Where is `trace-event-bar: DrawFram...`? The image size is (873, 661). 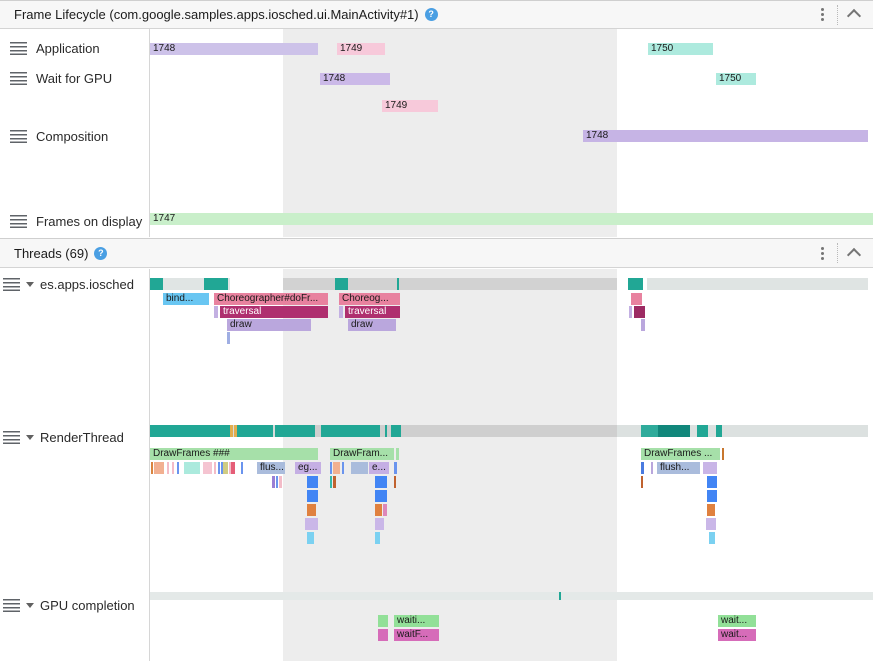
trace-event-bar: DrawFram... is located at coordinates (362, 454).